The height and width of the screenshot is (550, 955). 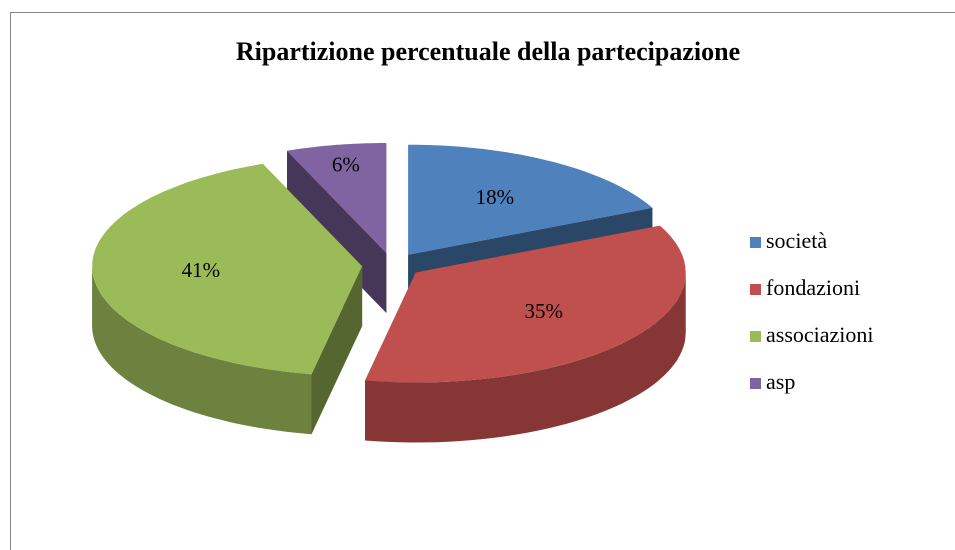 I want to click on data-label: 18%, so click(x=495, y=197).